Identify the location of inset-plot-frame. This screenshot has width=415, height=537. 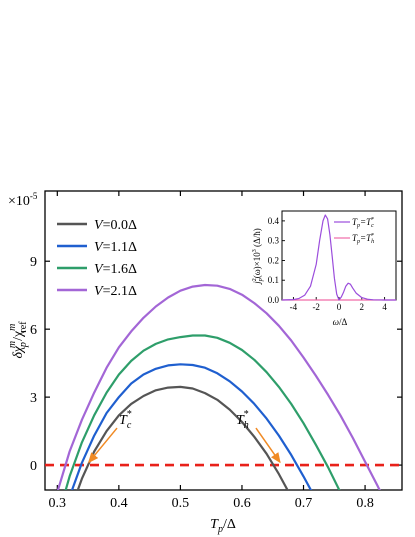
(339, 255).